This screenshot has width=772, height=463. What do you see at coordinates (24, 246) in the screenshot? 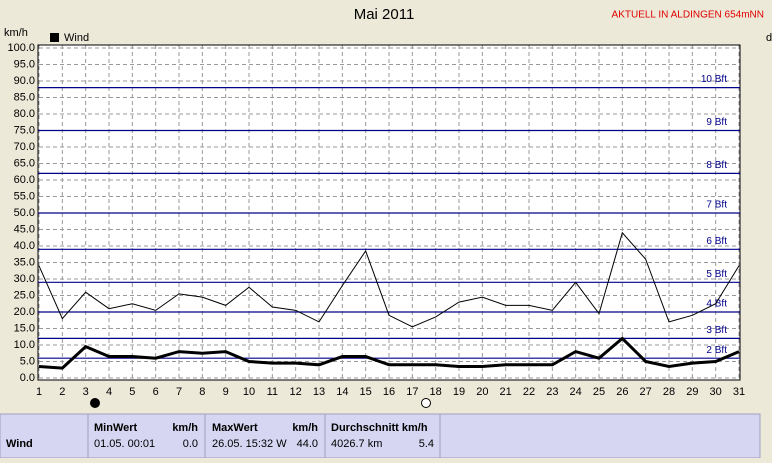
I see `y-tick-label: 40.0` at bounding box center [24, 246].